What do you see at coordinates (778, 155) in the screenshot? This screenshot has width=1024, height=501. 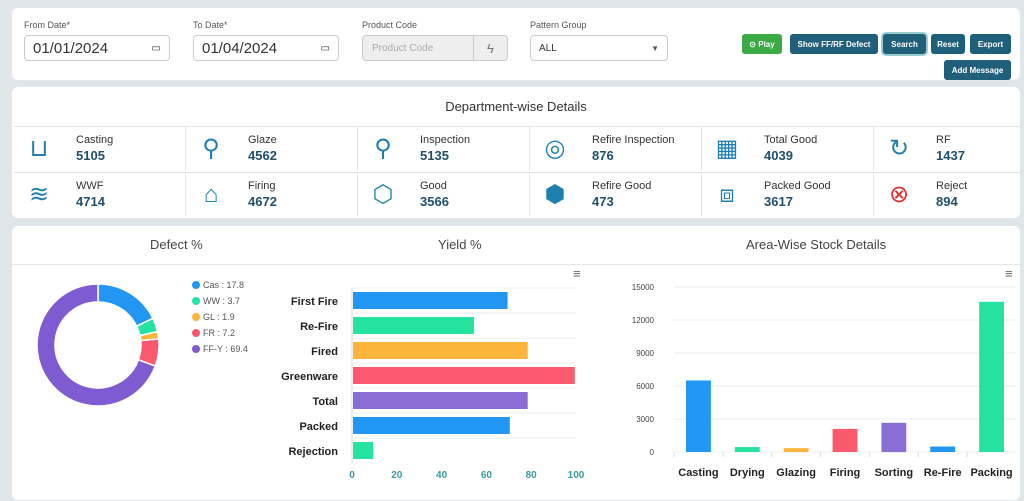 I see `dept-item-value: 4039` at bounding box center [778, 155].